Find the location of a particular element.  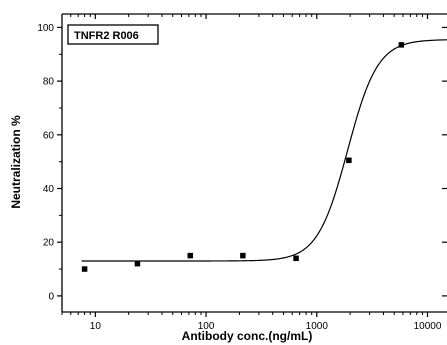

x-tick-label: 100 is located at coordinates (206, 326).